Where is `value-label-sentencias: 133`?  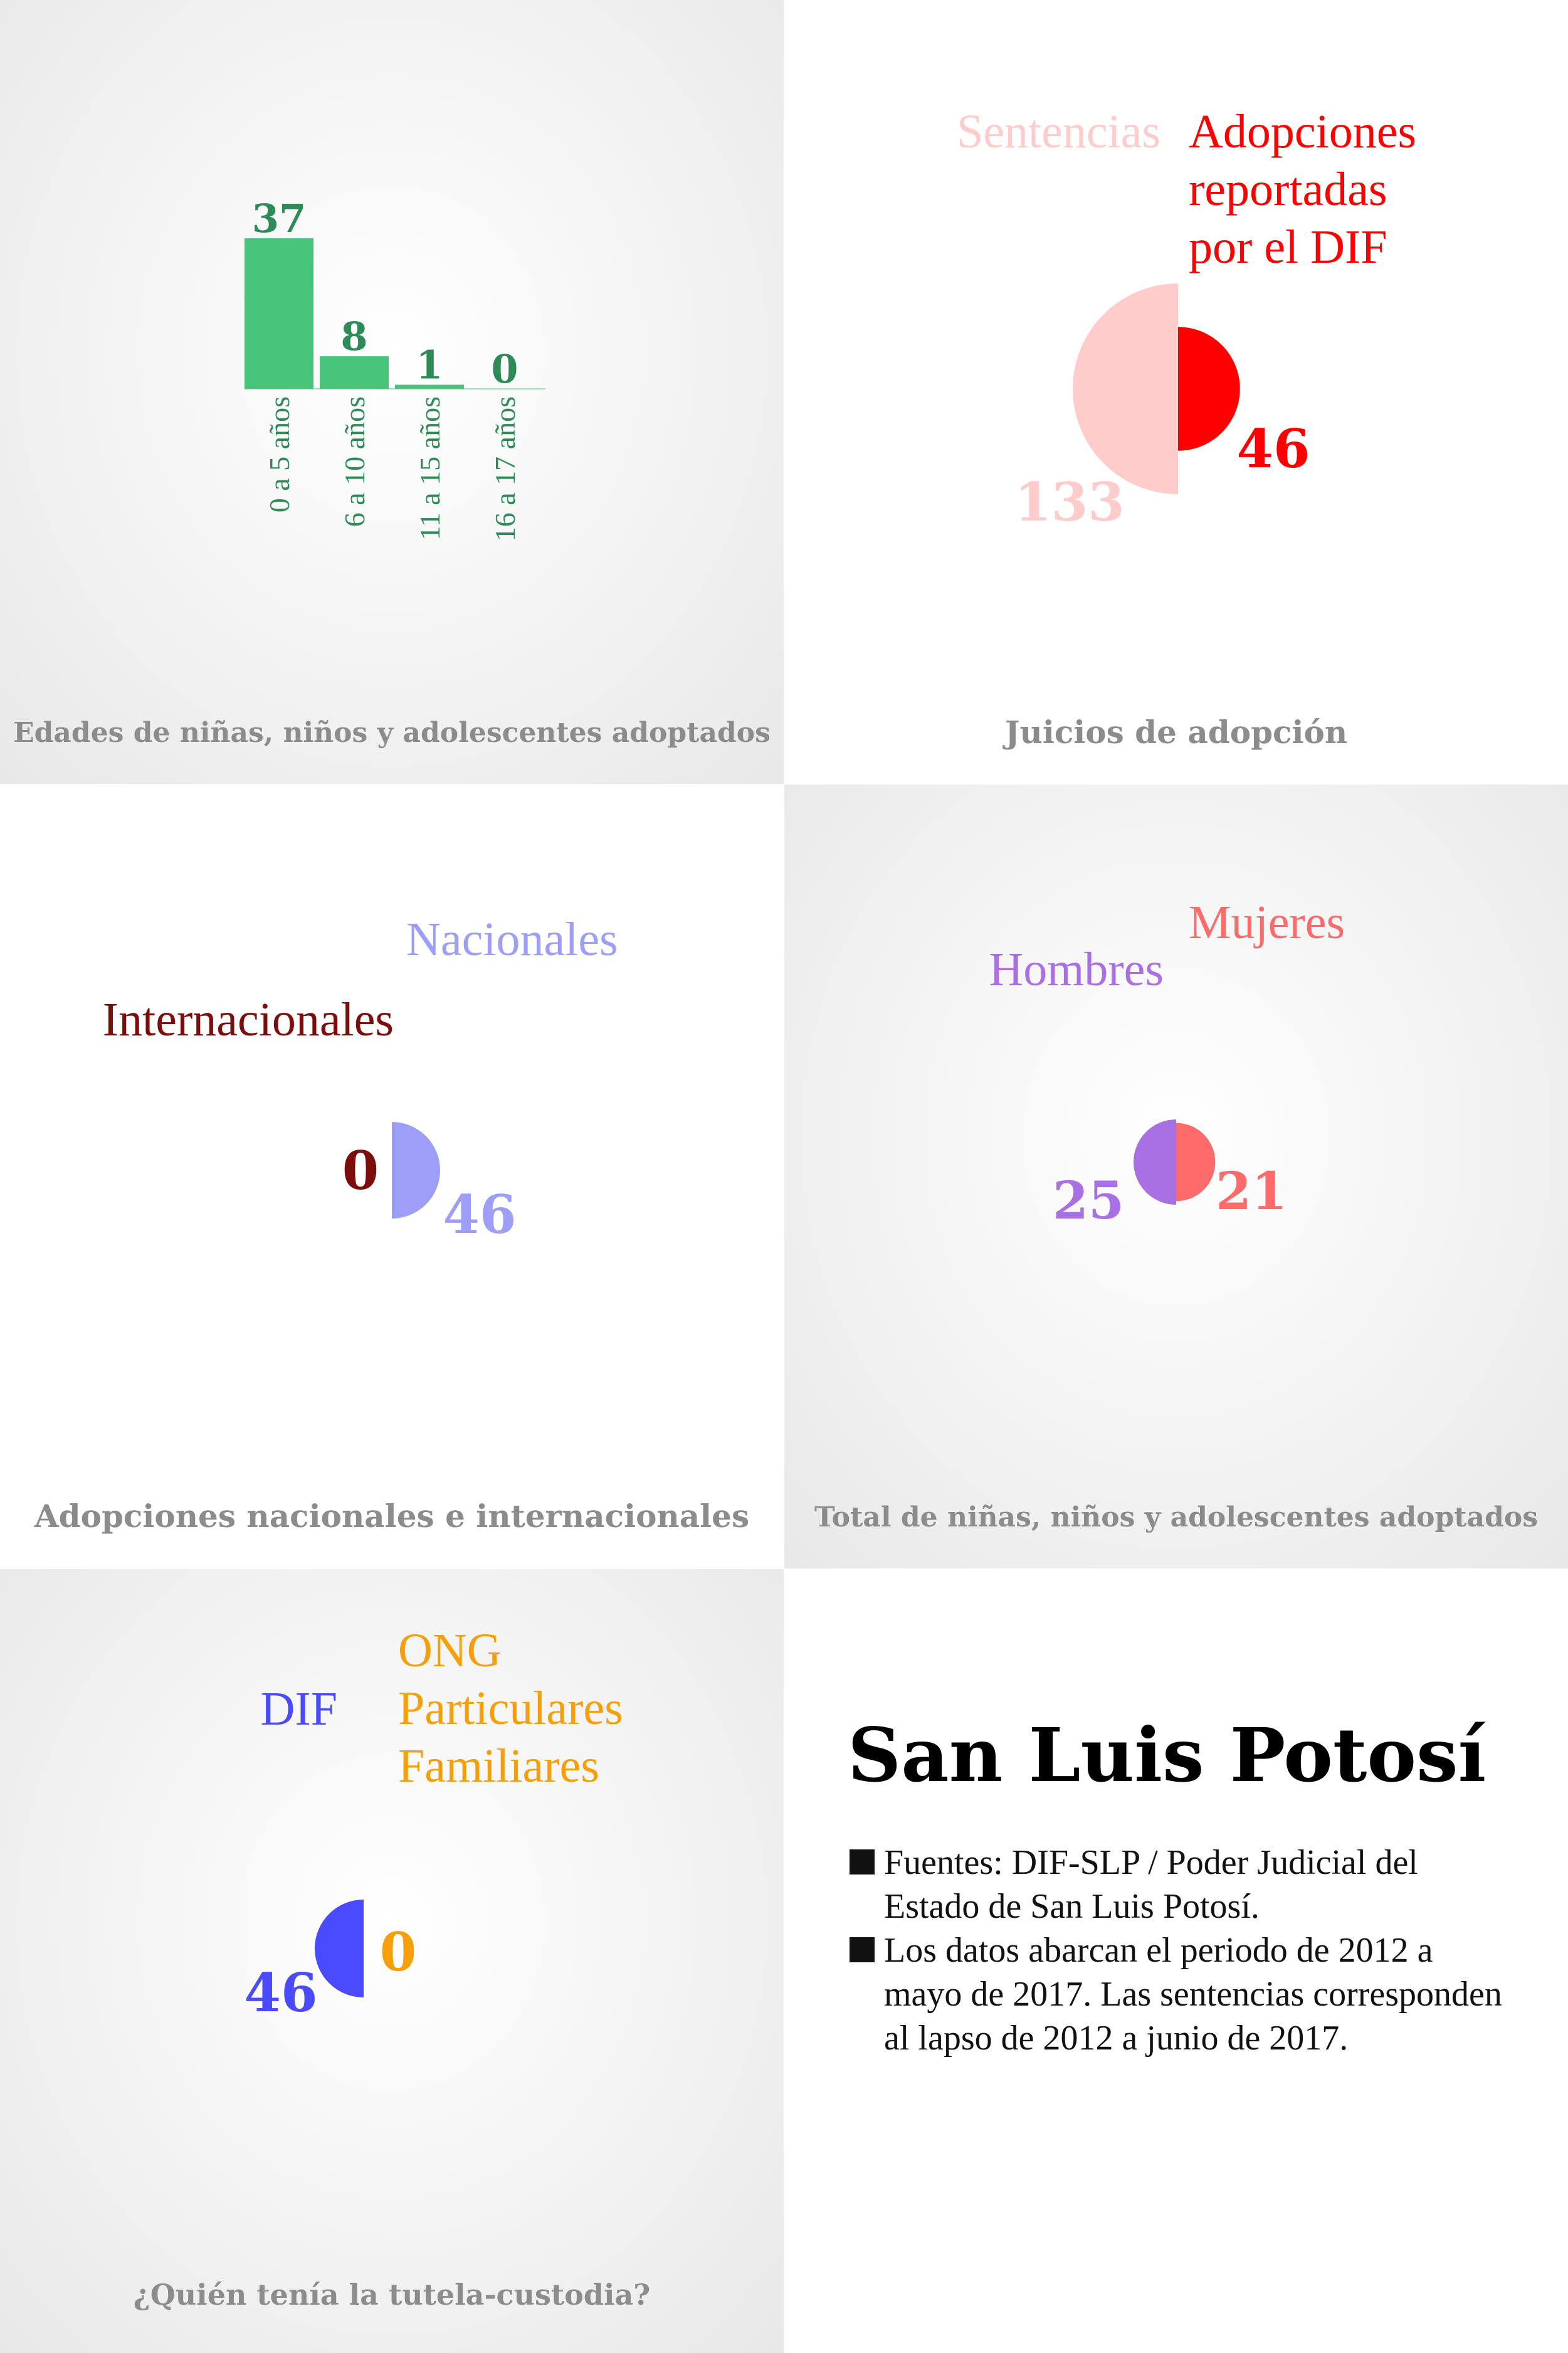
value-label-sentencias: 133 is located at coordinates (1069, 502).